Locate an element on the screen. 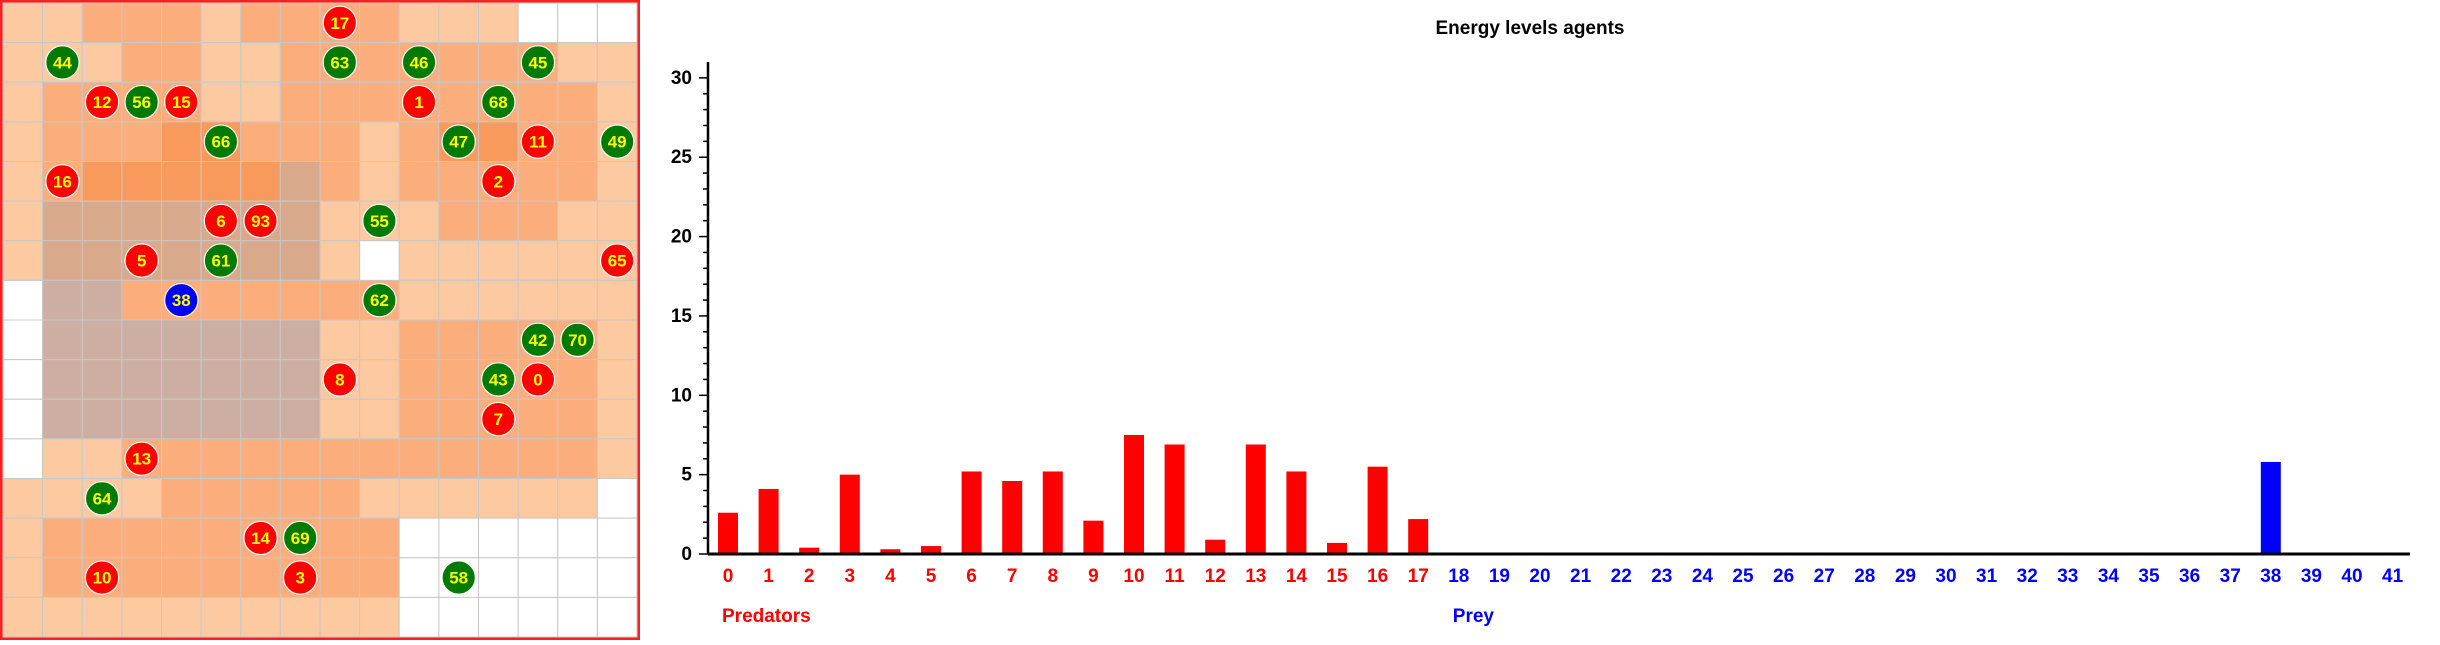 Image resolution: width=2440 pixels, height=645 pixels. agent-id-label: 38 is located at coordinates (181, 300).